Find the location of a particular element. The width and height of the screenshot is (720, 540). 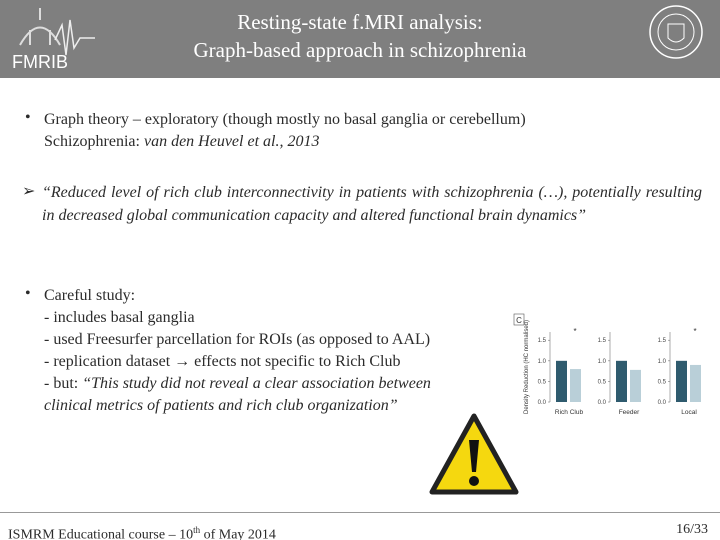

page-number: 16/33 is located at coordinates (692, 529).